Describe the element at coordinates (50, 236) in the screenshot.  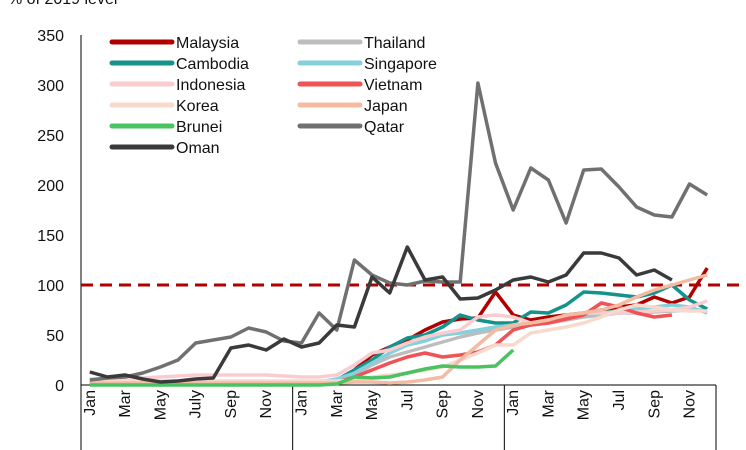
I see `y-tick-label: 150` at that location.